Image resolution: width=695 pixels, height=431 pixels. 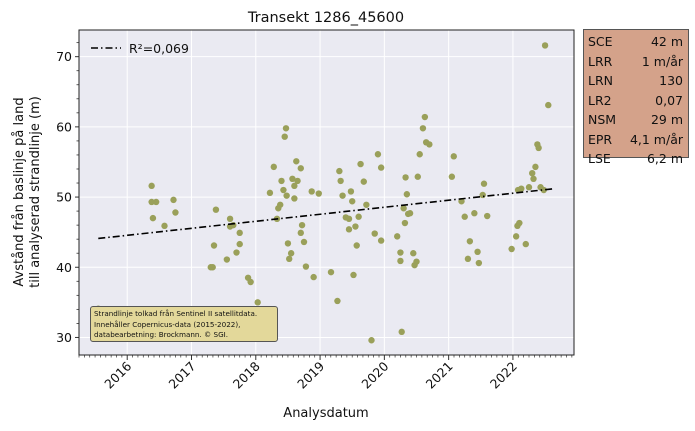 What do you see at coordinates (64, 56) in the screenshot?
I see `y-tick-label: 70` at bounding box center [64, 56].